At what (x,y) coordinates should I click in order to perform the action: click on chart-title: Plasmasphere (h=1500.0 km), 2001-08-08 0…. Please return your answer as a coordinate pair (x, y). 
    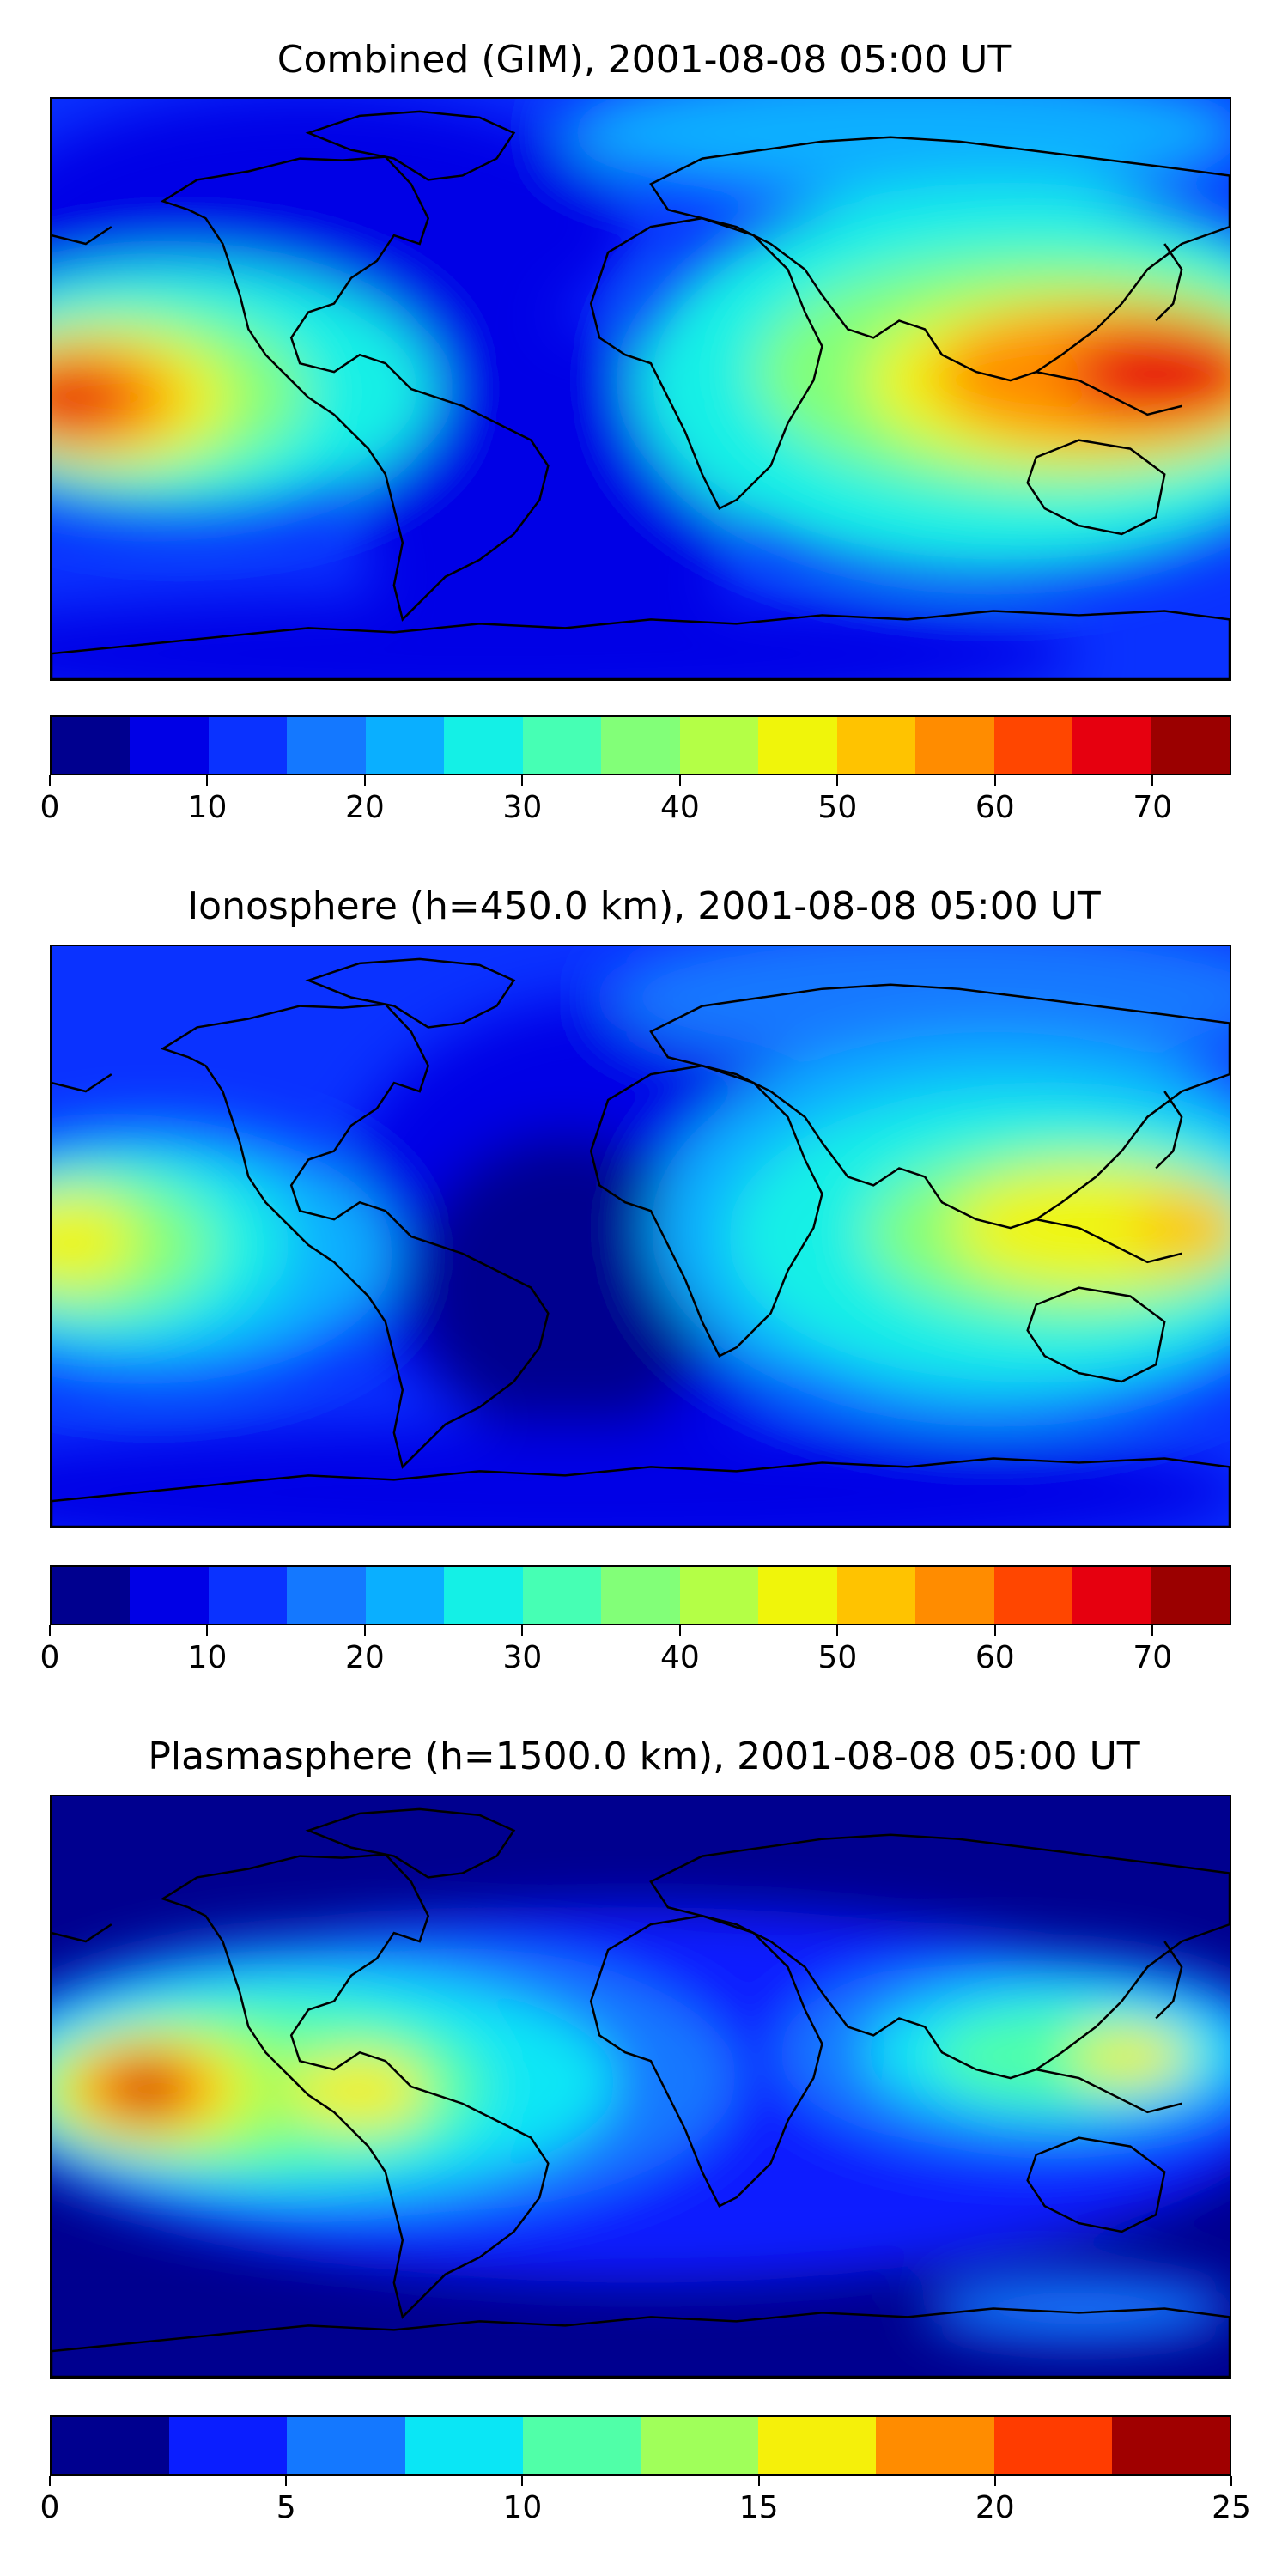
    Looking at the image, I should click on (644, 1756).